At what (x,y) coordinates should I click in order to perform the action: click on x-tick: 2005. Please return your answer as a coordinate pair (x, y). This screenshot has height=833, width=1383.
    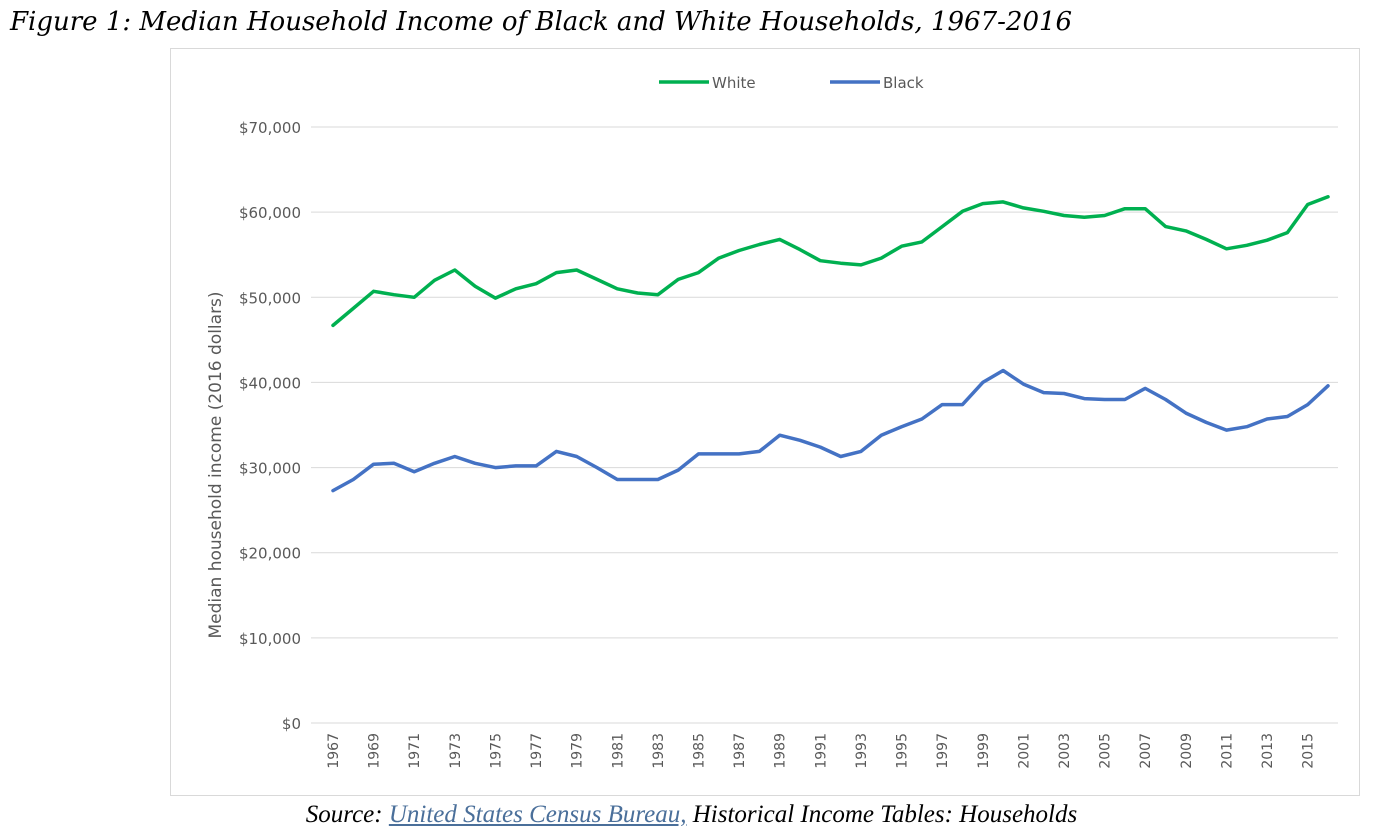
    Looking at the image, I should click on (1106, 751).